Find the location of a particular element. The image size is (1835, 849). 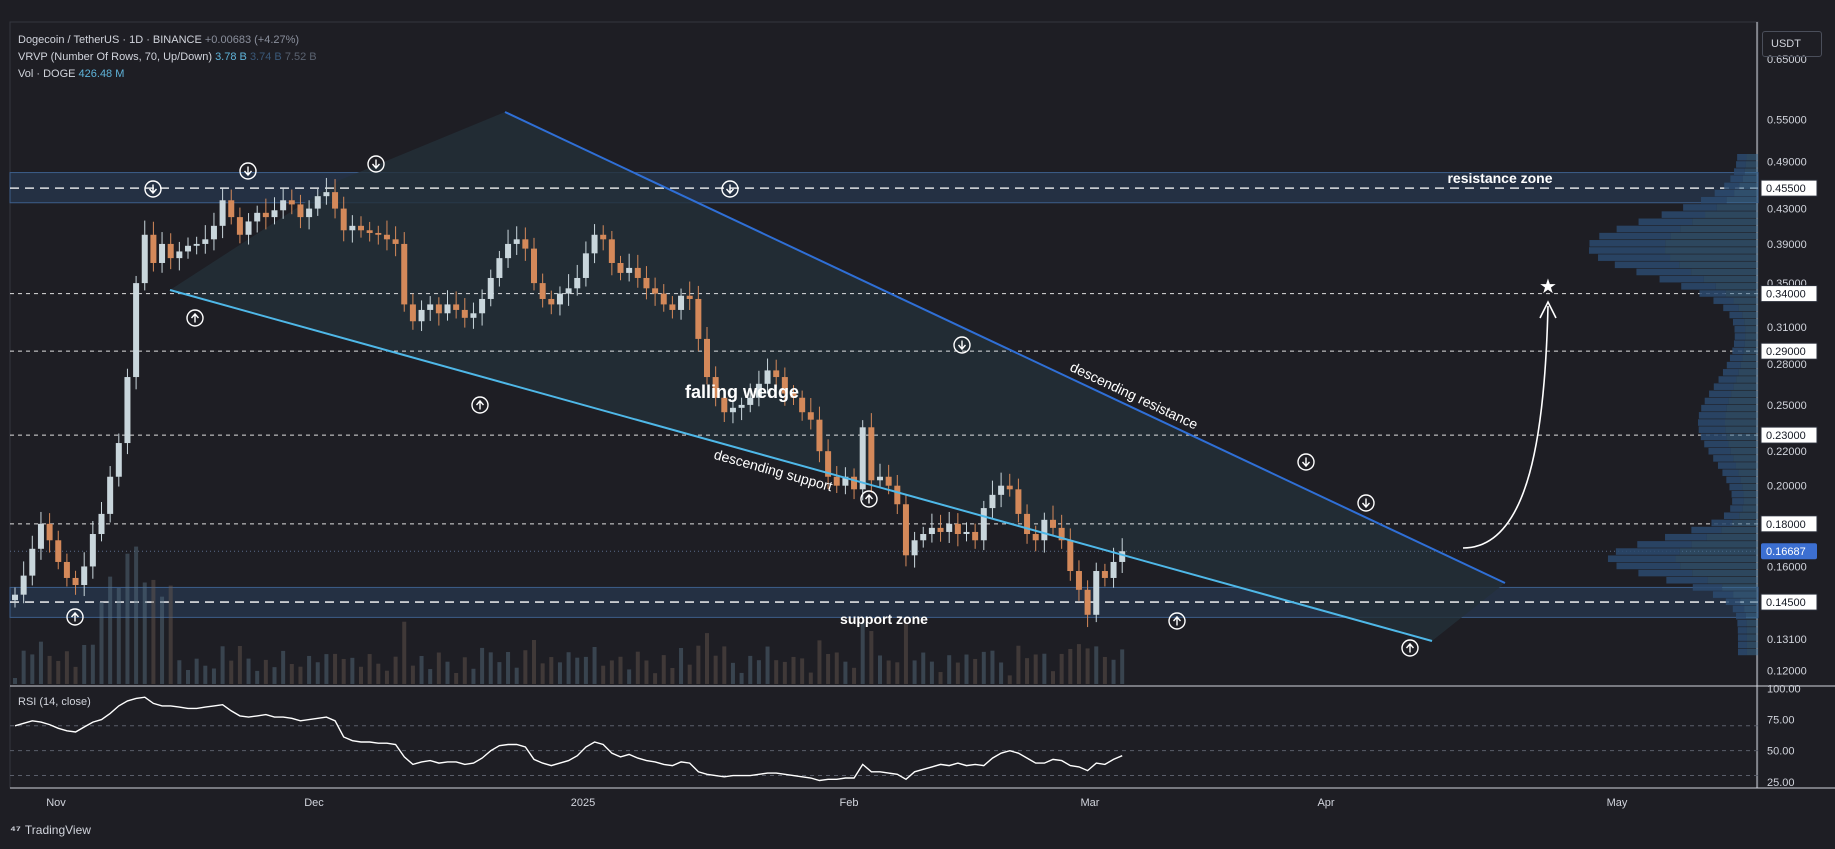

target-star-icon: ★ is located at coordinates (1548, 287).